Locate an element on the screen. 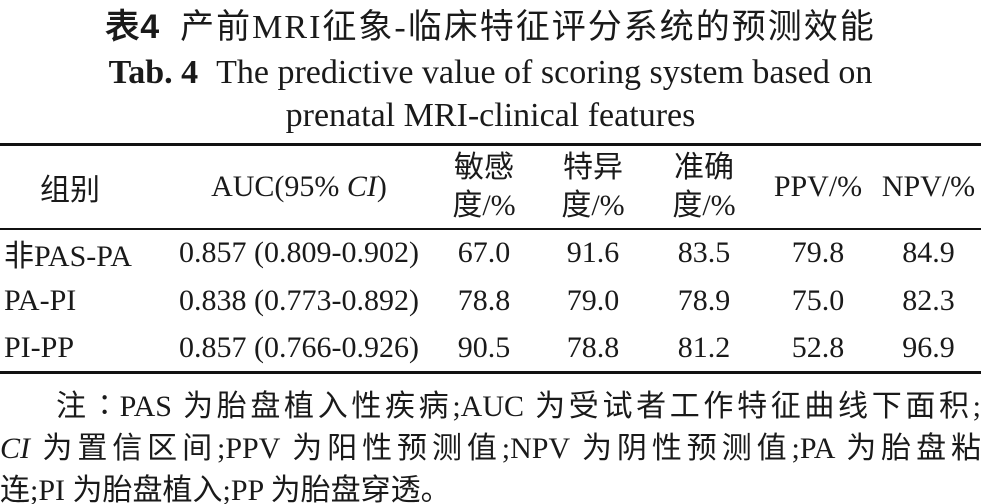 The image size is (981, 504). cell-sensitivity: 67.0 is located at coordinates (484, 252).